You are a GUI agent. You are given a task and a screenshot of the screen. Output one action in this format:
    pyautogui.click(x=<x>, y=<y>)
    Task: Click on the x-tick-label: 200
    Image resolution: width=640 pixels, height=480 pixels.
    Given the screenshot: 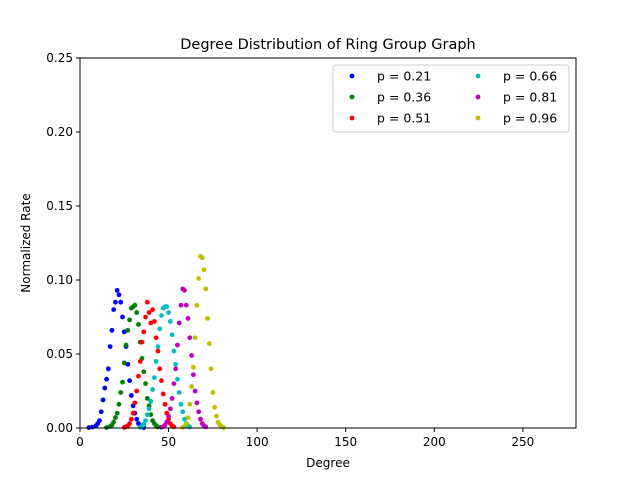 What is the action you would take?
    pyautogui.click(x=434, y=442)
    